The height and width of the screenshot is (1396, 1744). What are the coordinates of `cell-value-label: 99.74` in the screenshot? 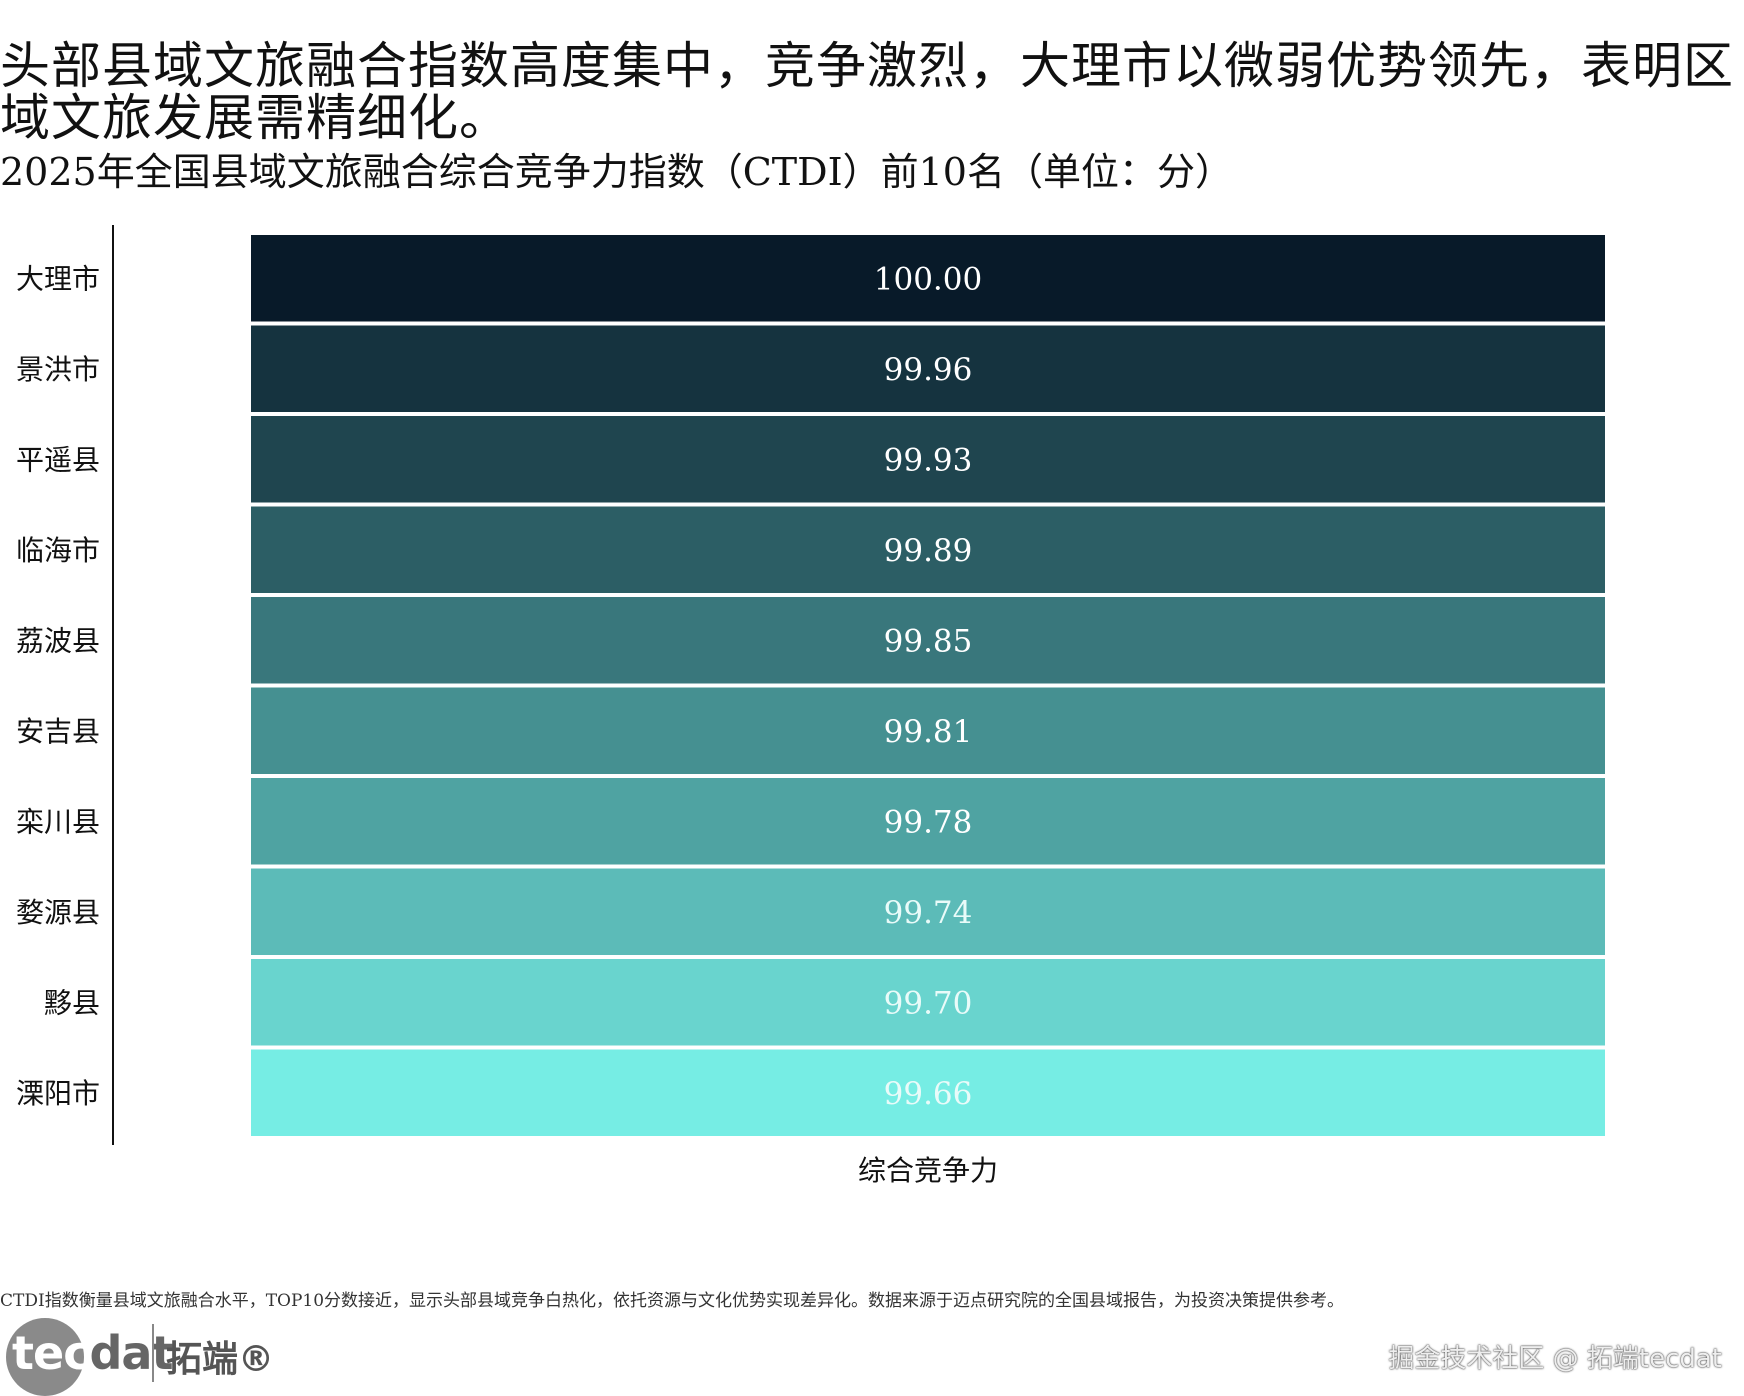 It's located at (928, 913).